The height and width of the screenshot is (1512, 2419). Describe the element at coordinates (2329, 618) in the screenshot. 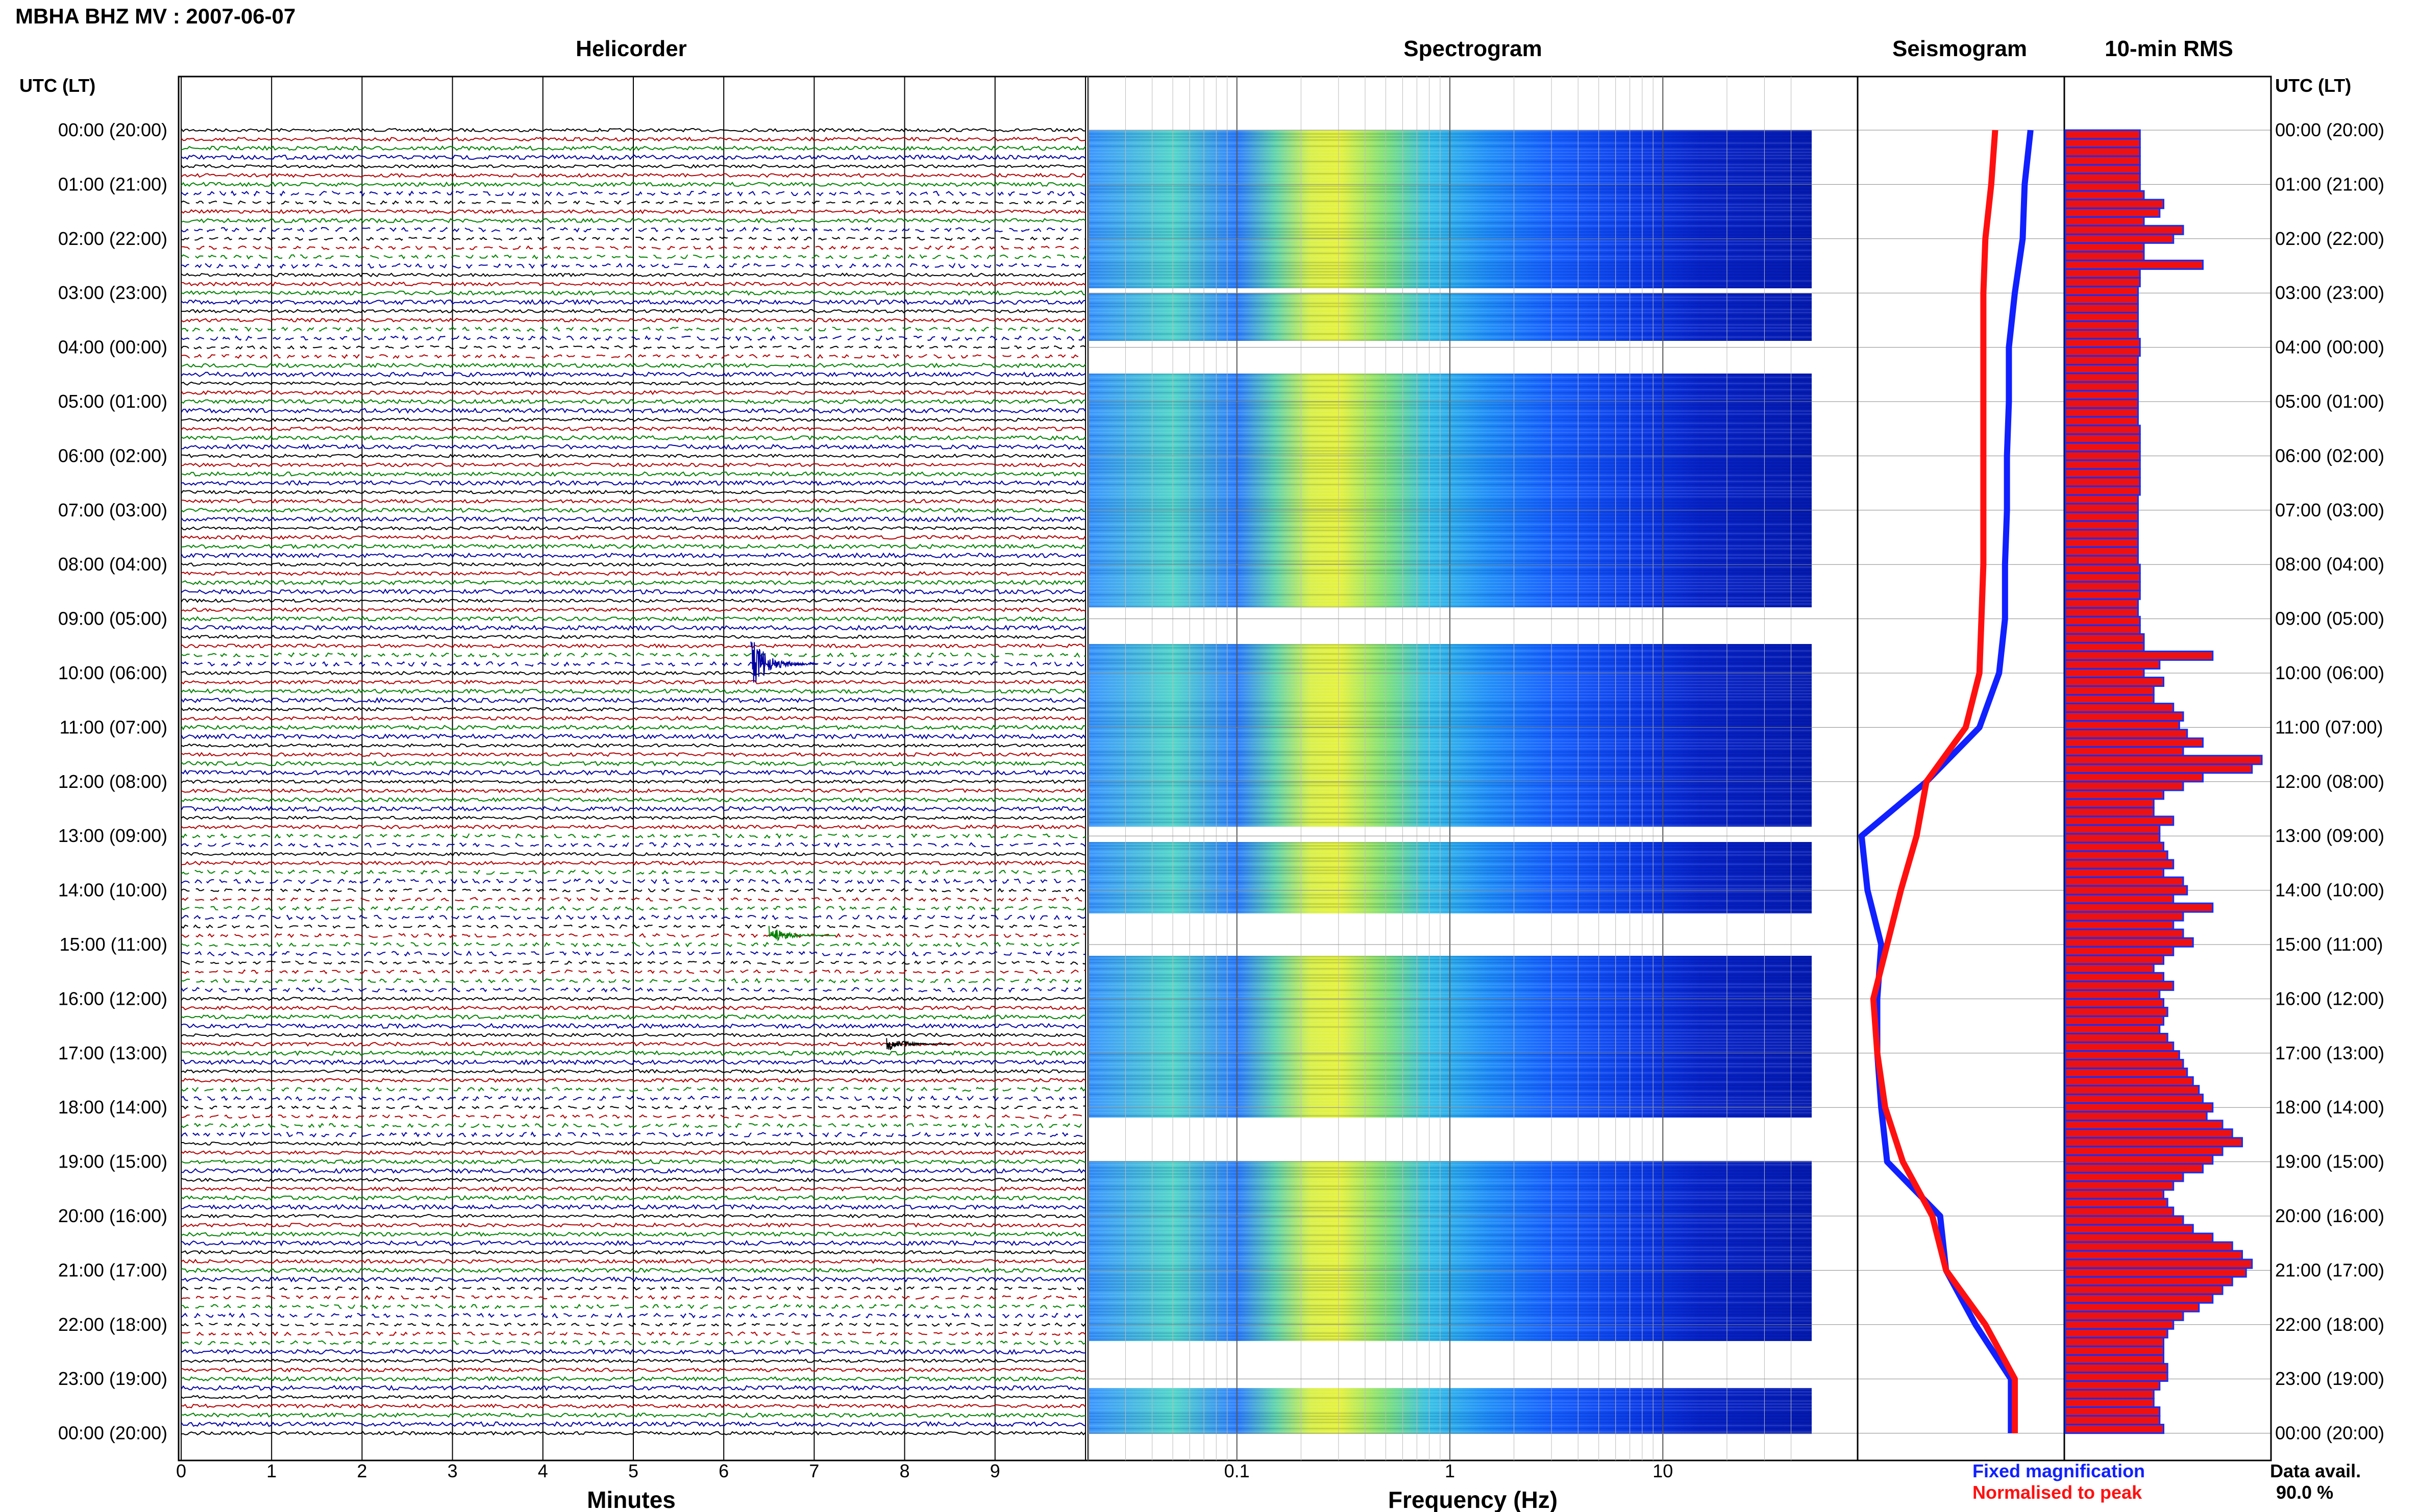

I see `time-label-right: 09:00 (05:00)` at that location.